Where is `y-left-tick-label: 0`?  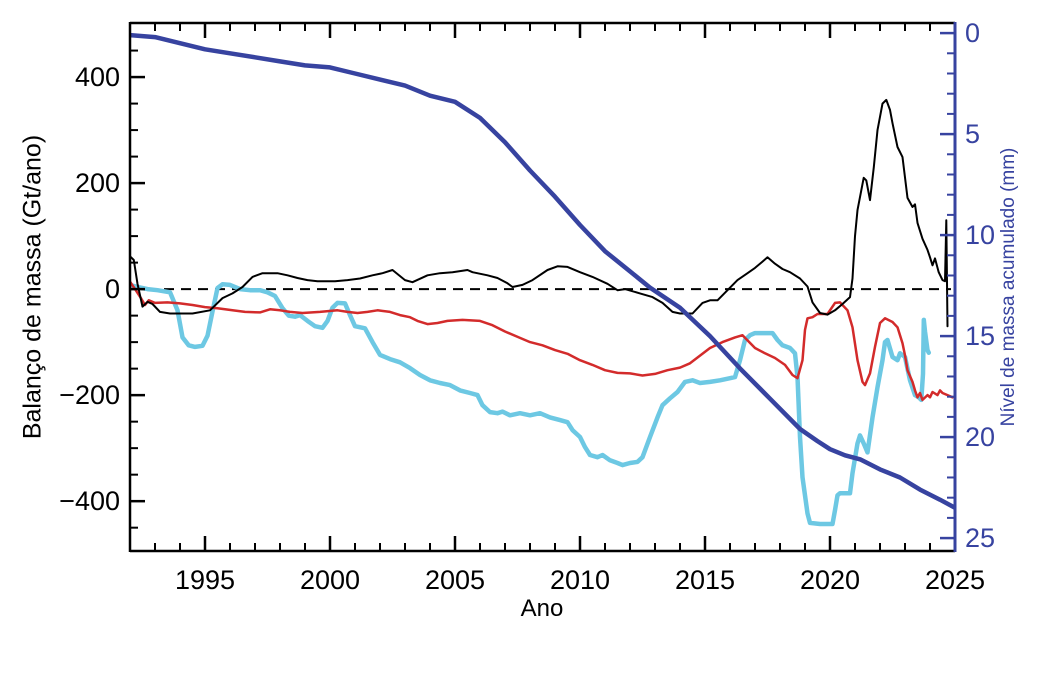 y-left-tick-label: 0 is located at coordinates (112, 289).